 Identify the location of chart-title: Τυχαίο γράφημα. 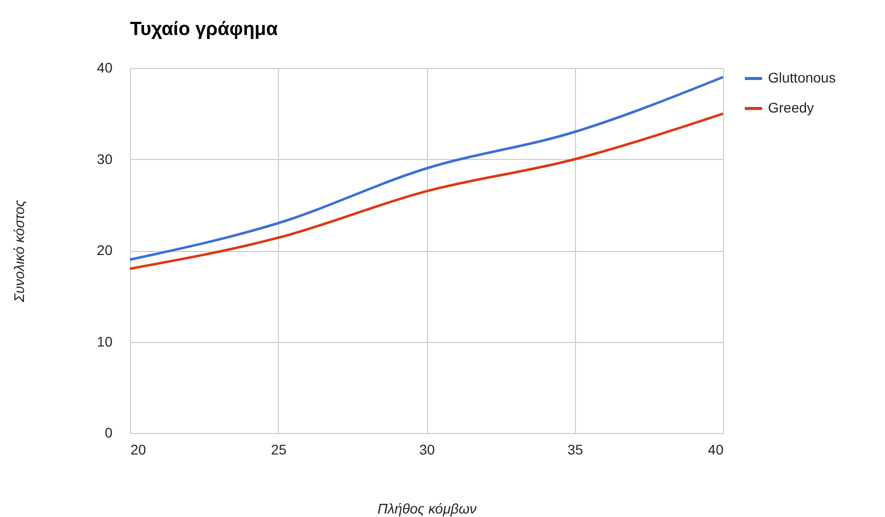
(204, 29).